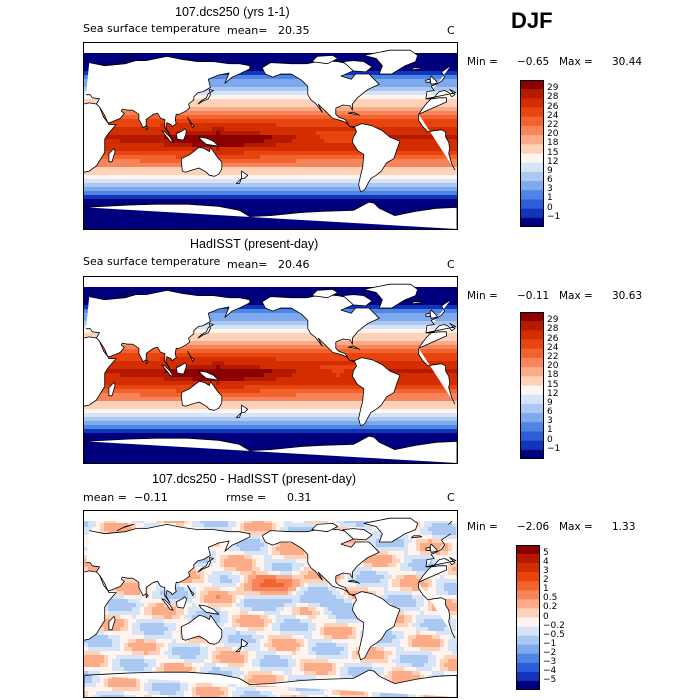 Image resolution: width=700 pixels, height=700 pixels. What do you see at coordinates (576, 62) in the screenshot?
I see `panel1-max-label: Max =` at bounding box center [576, 62].